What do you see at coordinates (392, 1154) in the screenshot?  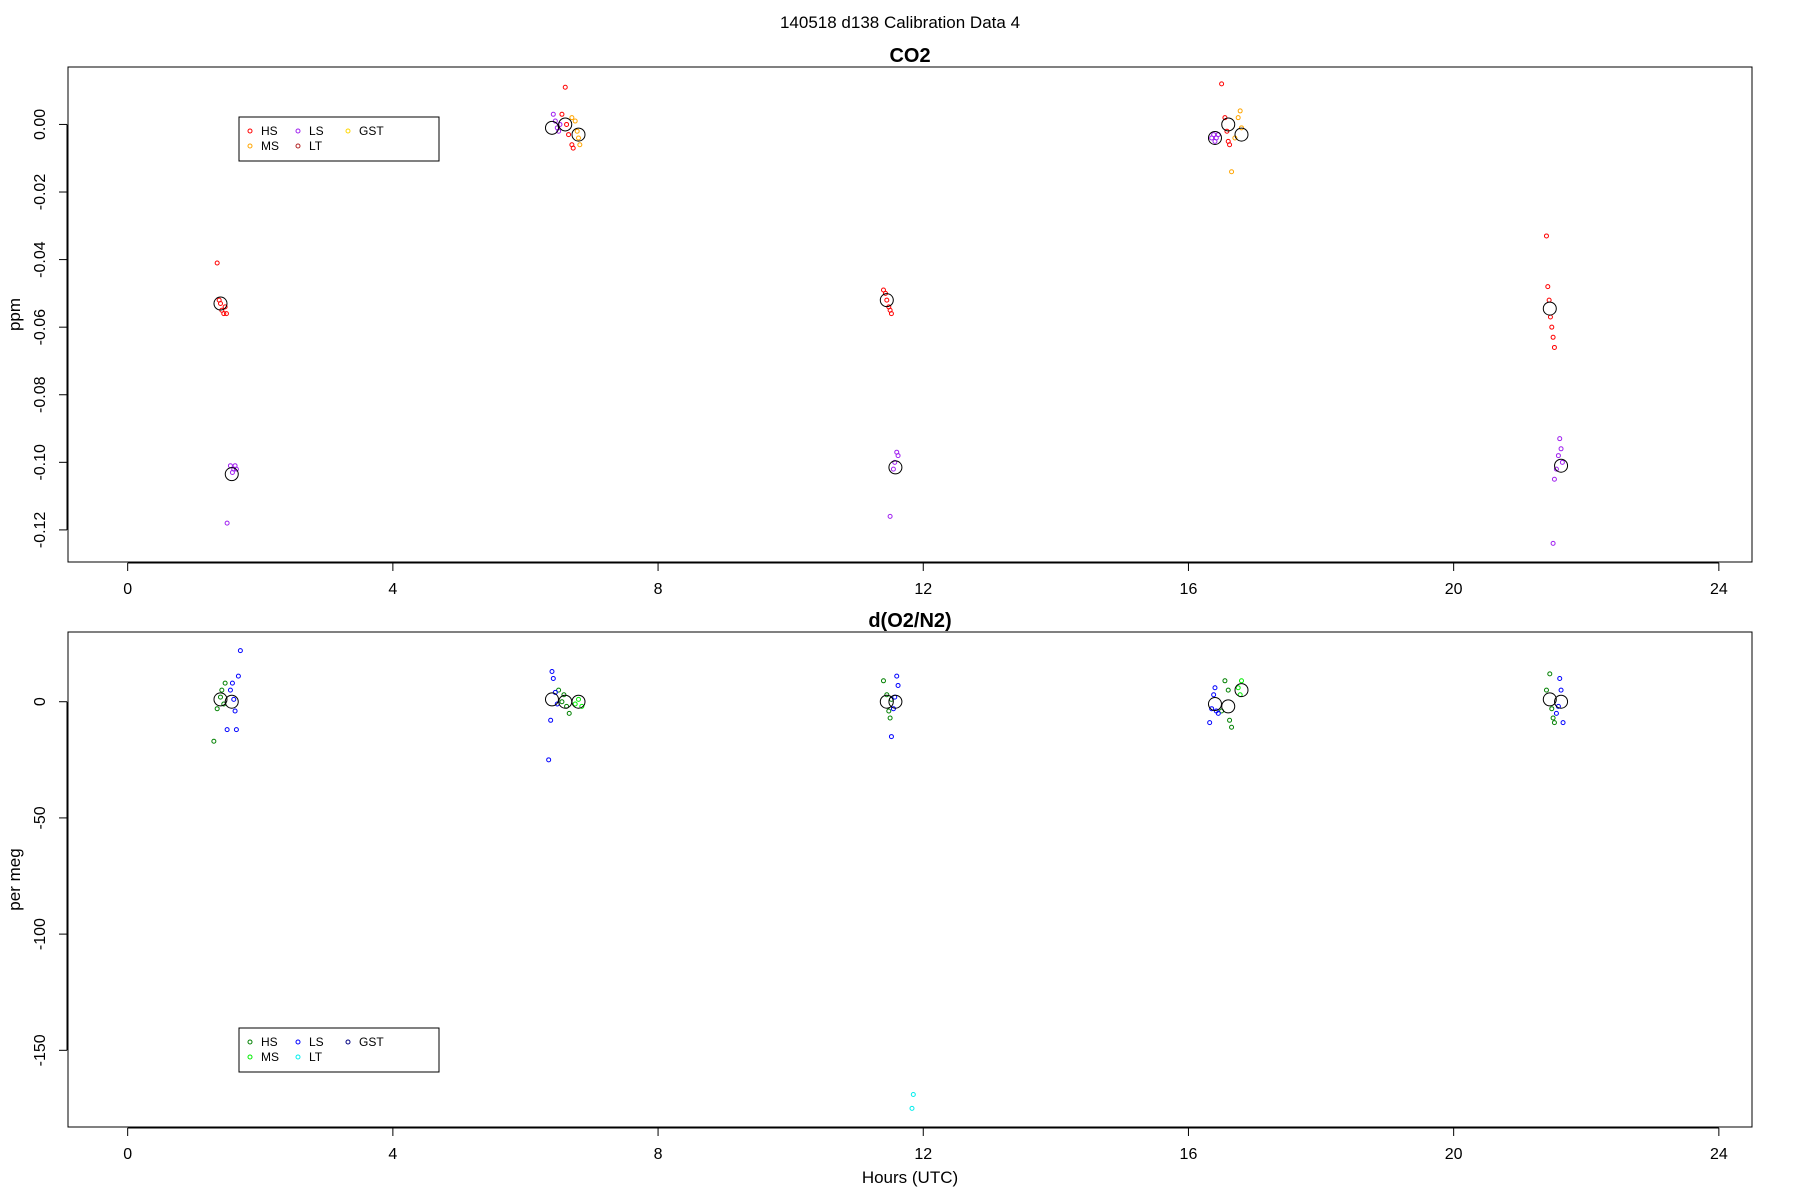 I see `x-tick-label: 4` at bounding box center [392, 1154].